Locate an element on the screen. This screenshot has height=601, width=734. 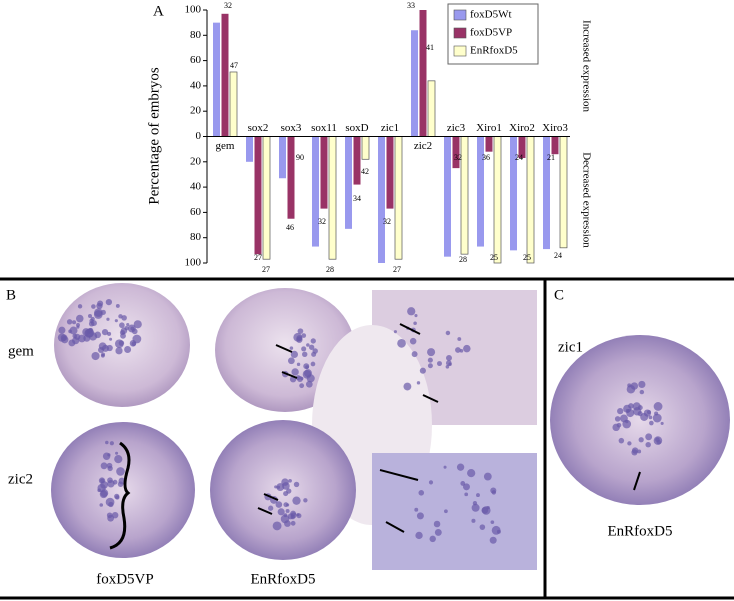
x-tick-label: Xiro1 is located at coordinates (489, 128).